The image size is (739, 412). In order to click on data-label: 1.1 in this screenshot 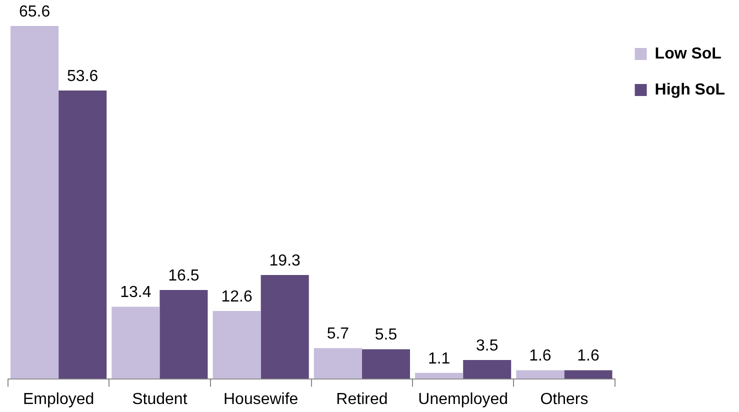, I will do `click(439, 359)`.